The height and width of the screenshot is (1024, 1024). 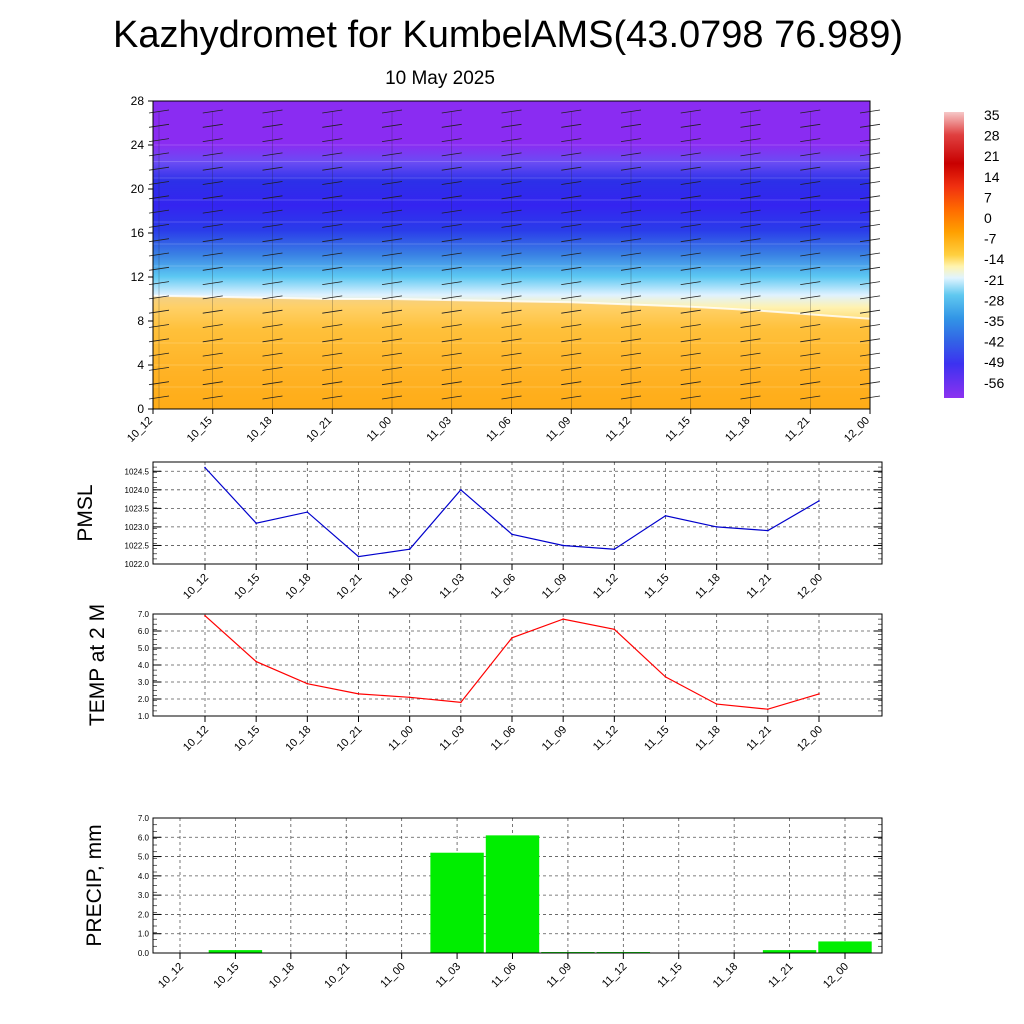 What do you see at coordinates (137, 564) in the screenshot?
I see `y-tick-label: 1022.0` at bounding box center [137, 564].